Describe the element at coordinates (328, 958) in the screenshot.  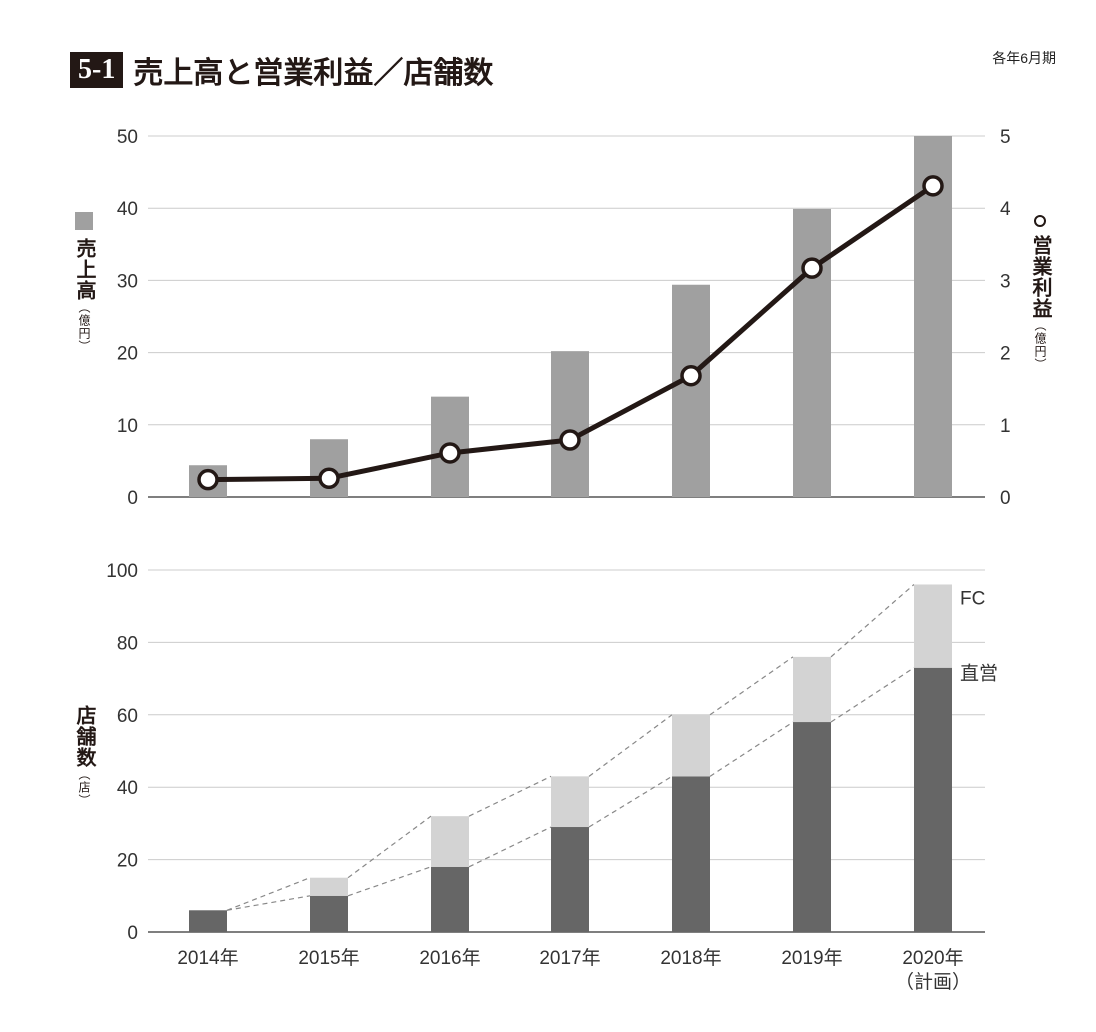
I see `x-tick-label: 2015年` at that location.